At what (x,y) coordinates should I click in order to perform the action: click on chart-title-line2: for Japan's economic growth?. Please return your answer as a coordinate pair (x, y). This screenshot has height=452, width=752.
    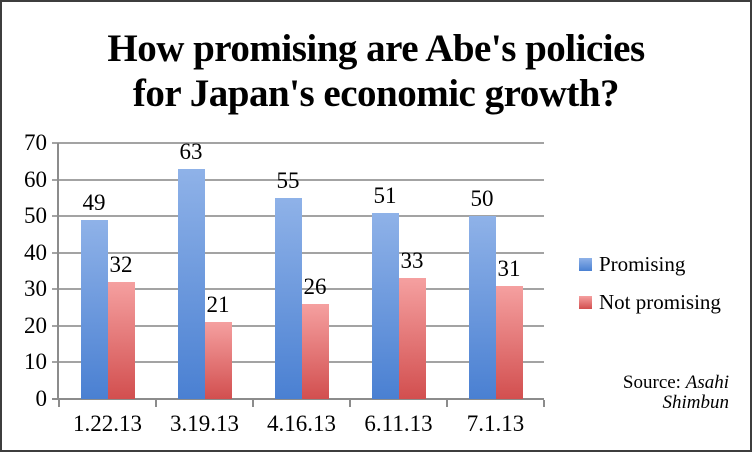
    Looking at the image, I should click on (376, 93).